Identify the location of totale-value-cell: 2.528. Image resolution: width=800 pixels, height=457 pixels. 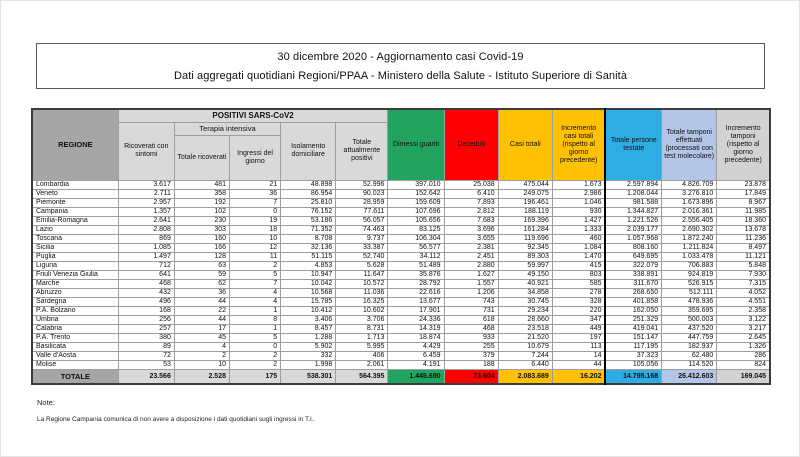
(202, 376).